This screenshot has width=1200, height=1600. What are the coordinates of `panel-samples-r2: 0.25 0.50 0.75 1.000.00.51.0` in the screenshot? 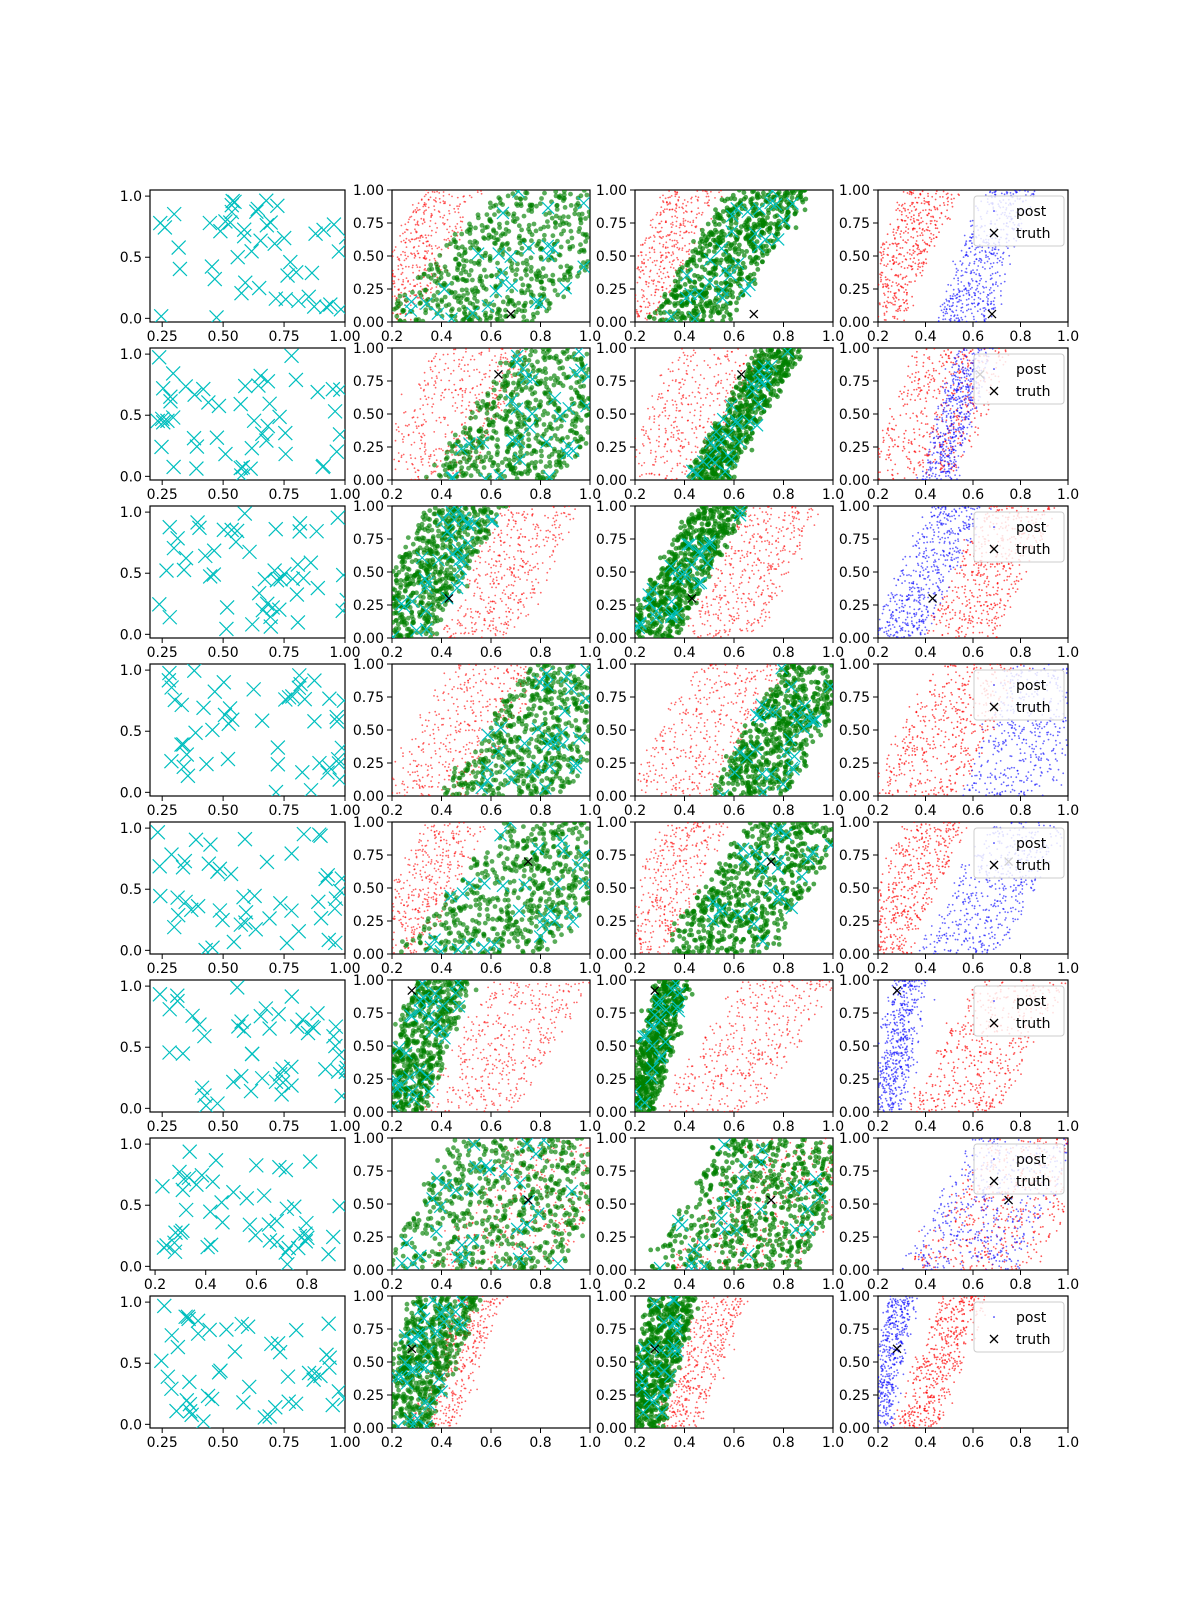 It's located at (240, 425).